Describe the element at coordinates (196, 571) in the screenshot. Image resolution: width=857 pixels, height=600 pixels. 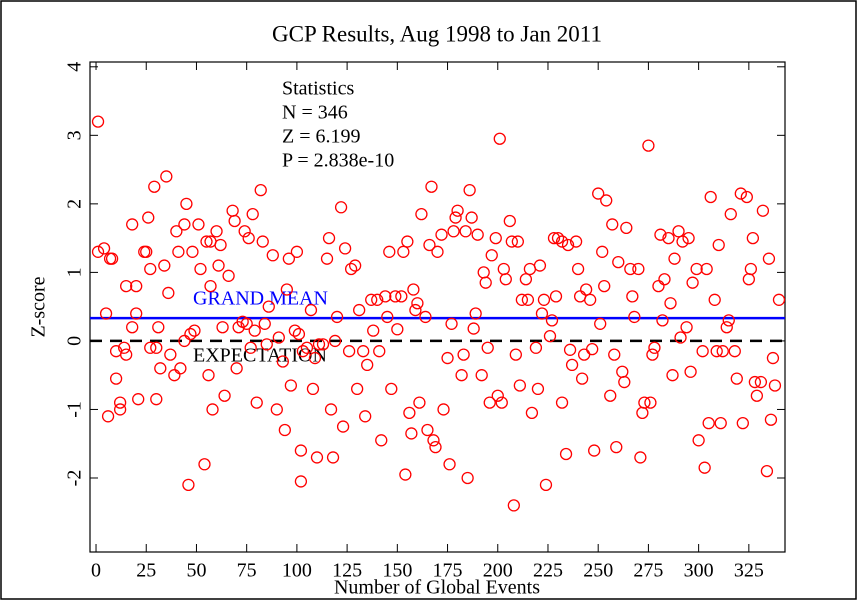
I see `x-tick-label: 50` at that location.